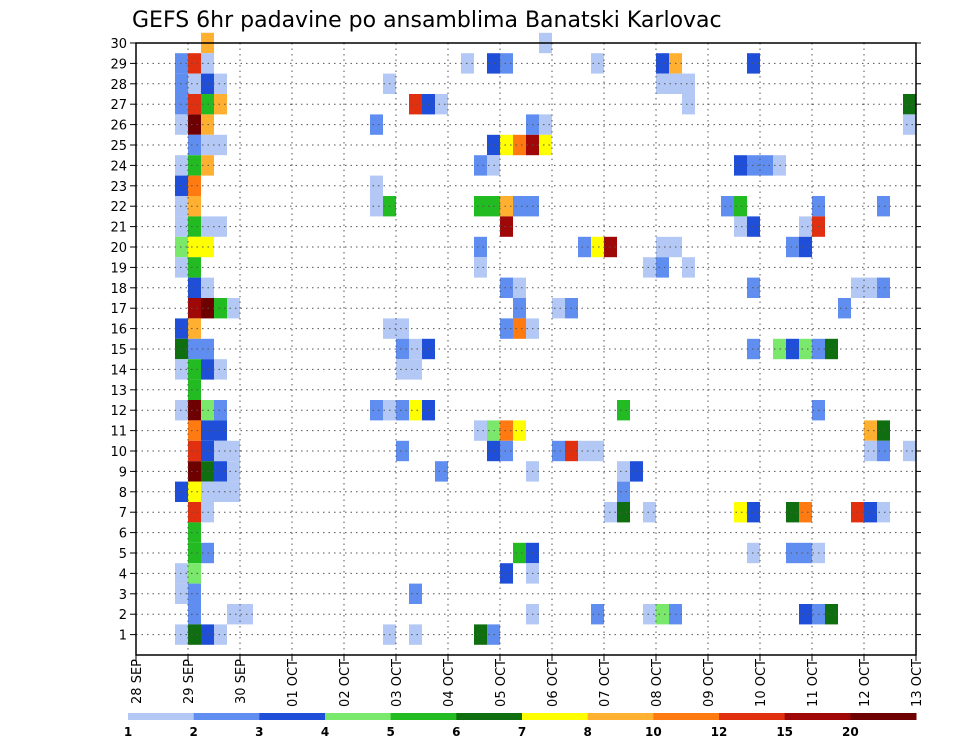 Image resolution: width=960 pixels, height=742 pixels. I want to click on y-tick-label: 21, so click(118, 228).